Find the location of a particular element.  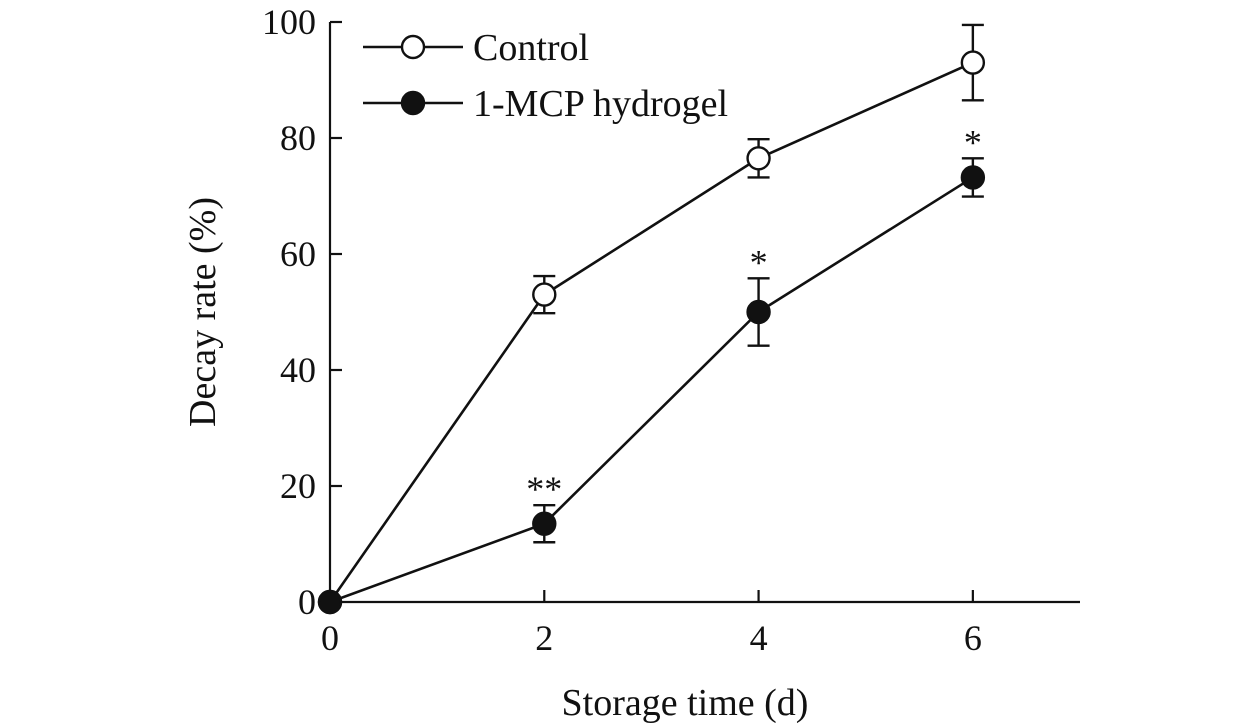

y-tick-label: 0 is located at coordinates (307, 602).